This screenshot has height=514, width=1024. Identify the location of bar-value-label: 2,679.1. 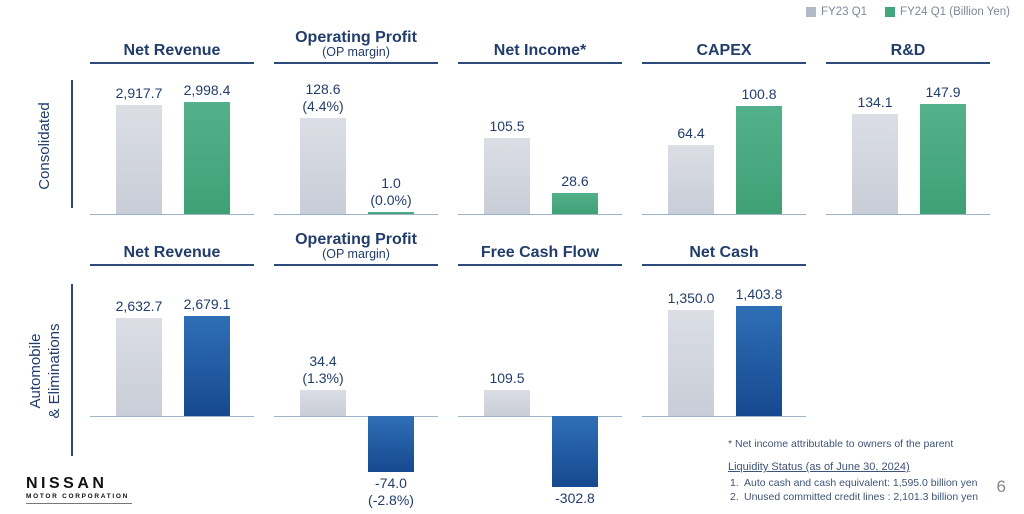
(207, 303).